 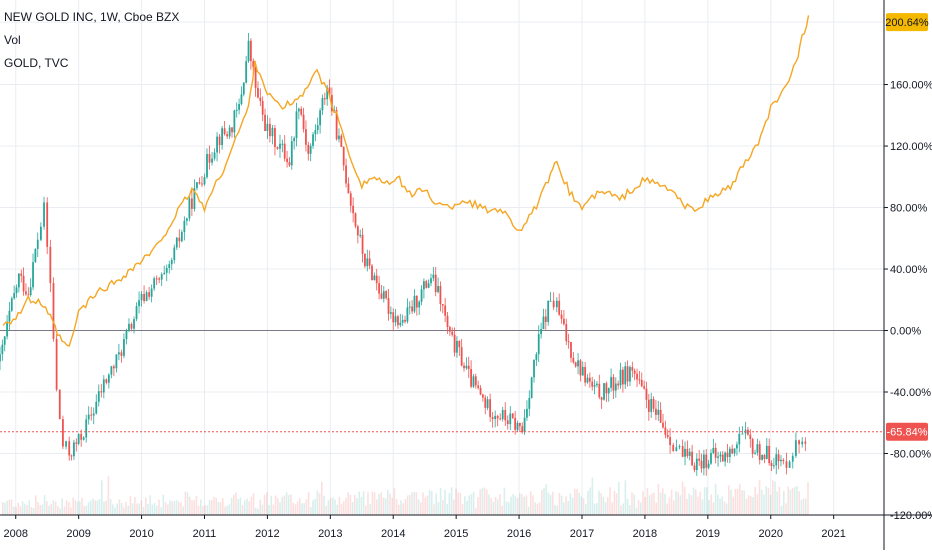 What do you see at coordinates (907, 23) in the screenshot?
I see `gold-last-label: 200.64%` at bounding box center [907, 23].